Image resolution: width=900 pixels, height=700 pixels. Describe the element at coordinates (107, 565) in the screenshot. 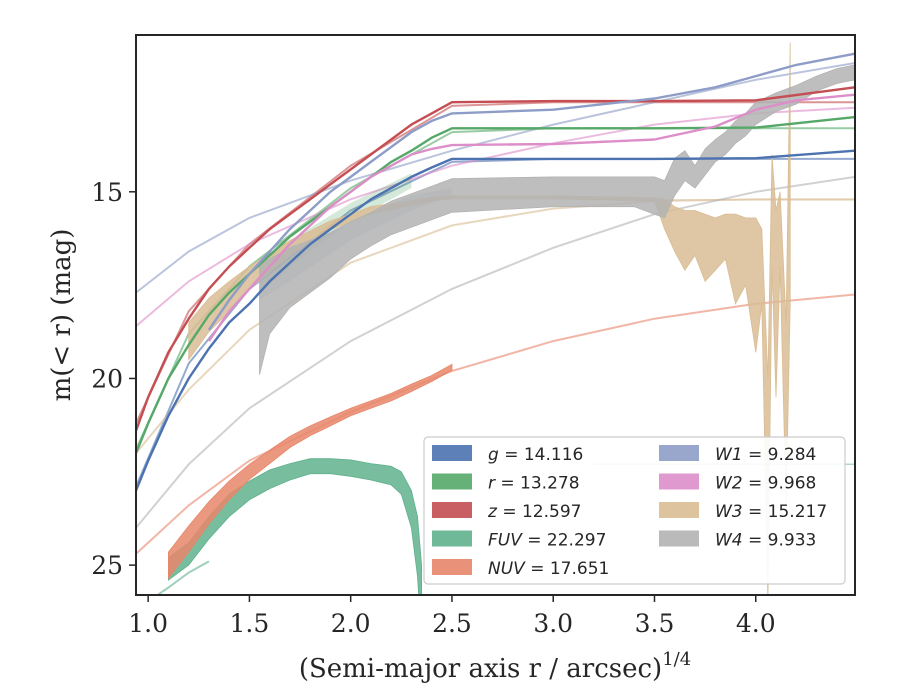

I see `y-tick-label: 25` at that location.